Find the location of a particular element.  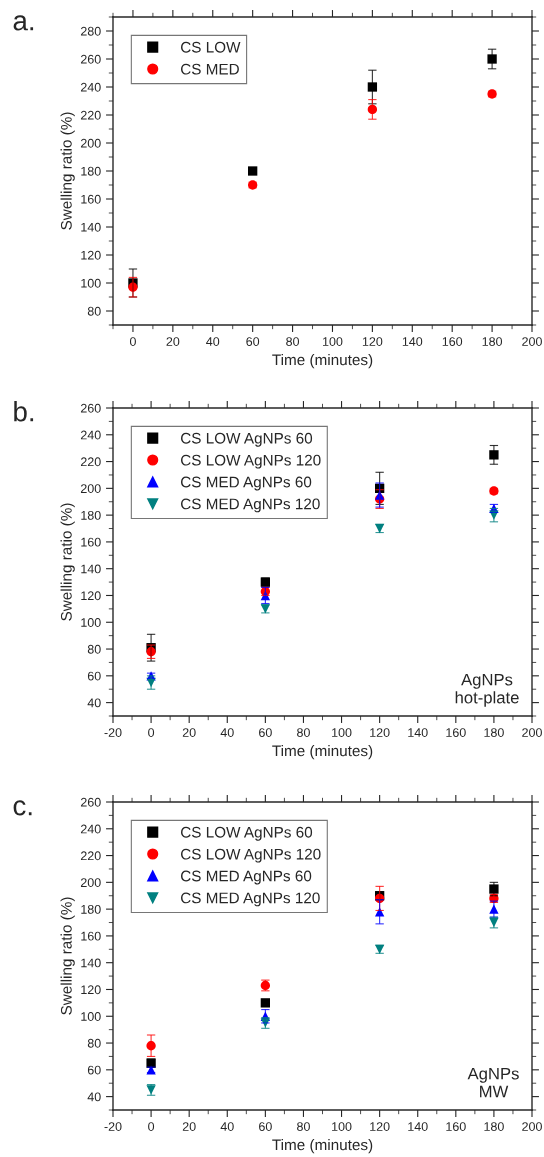

annotation: AgNPs hot-plate is located at coordinates (487, 690).